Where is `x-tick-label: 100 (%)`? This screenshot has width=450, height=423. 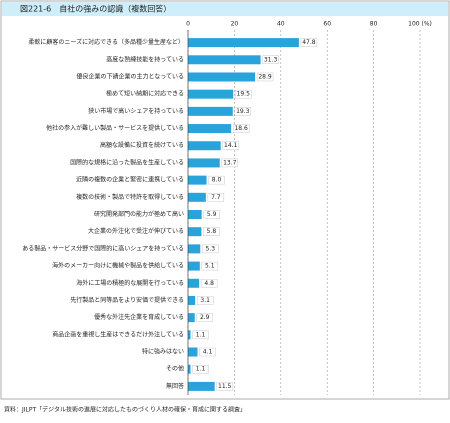
x-tick-label: 100 (%) is located at coordinates (420, 24).